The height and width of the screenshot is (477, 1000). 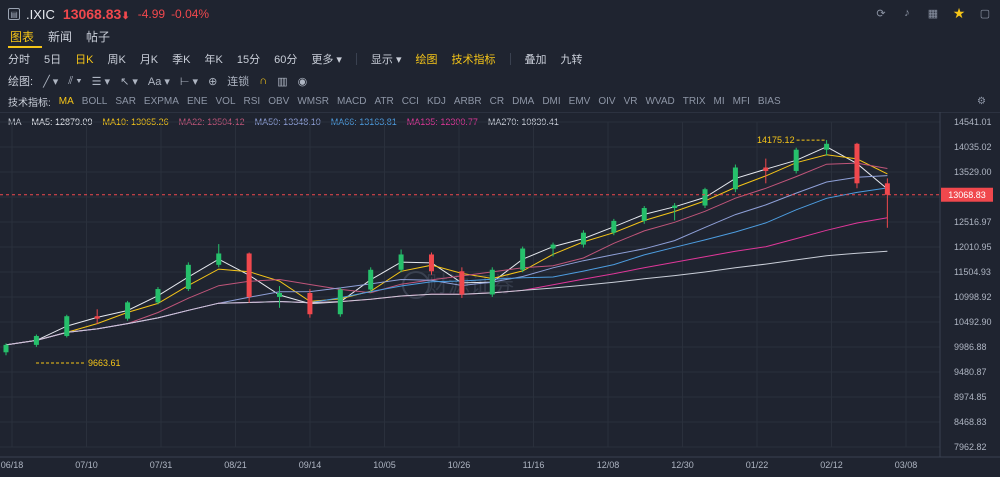 I want to click on star-icon: ★, so click(x=959, y=12).